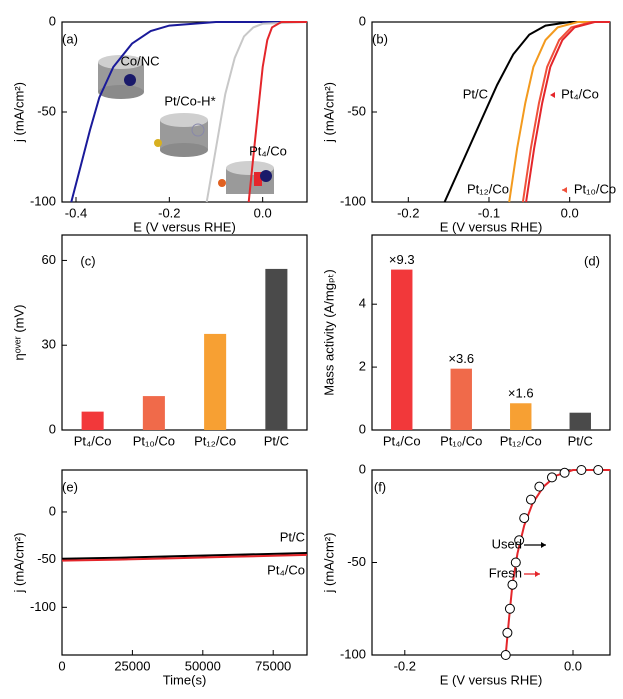 The width and height of the screenshot is (623, 699). What do you see at coordinates (505, 572) in the screenshot?
I see `series-label: Fresh` at bounding box center [505, 572].